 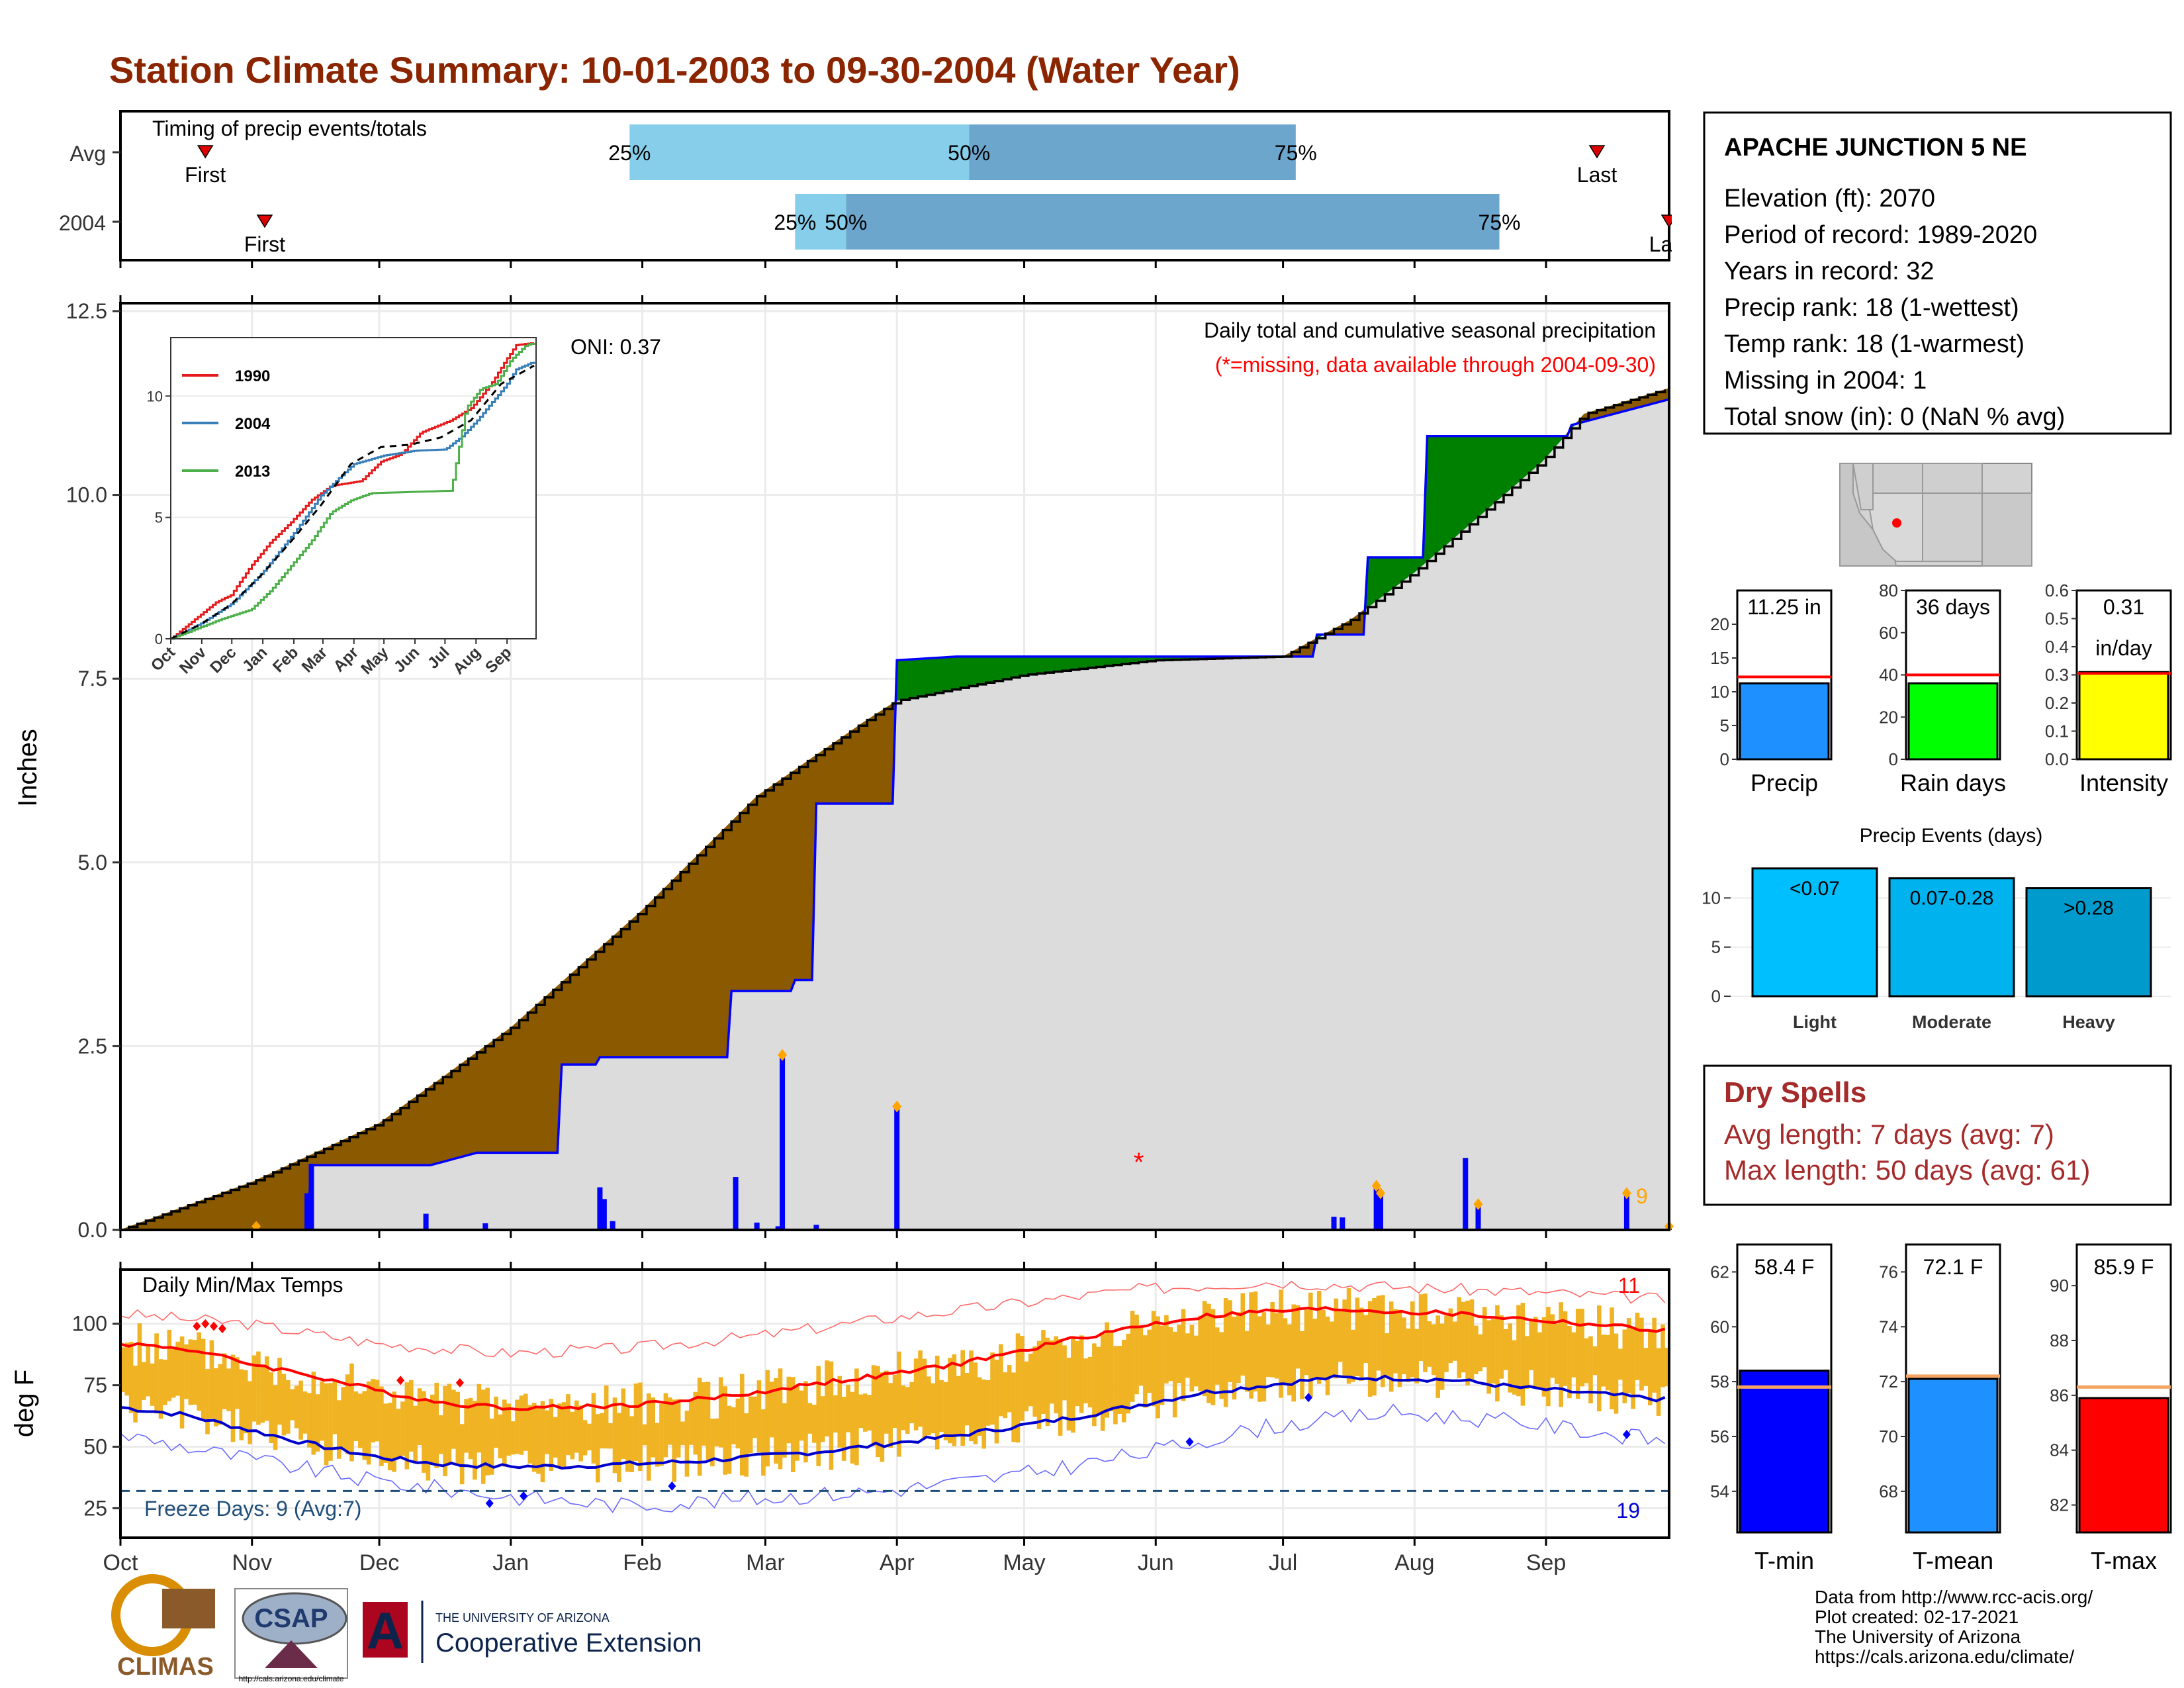 I want to click on inset-legend-label: 2004, so click(x=253, y=424).